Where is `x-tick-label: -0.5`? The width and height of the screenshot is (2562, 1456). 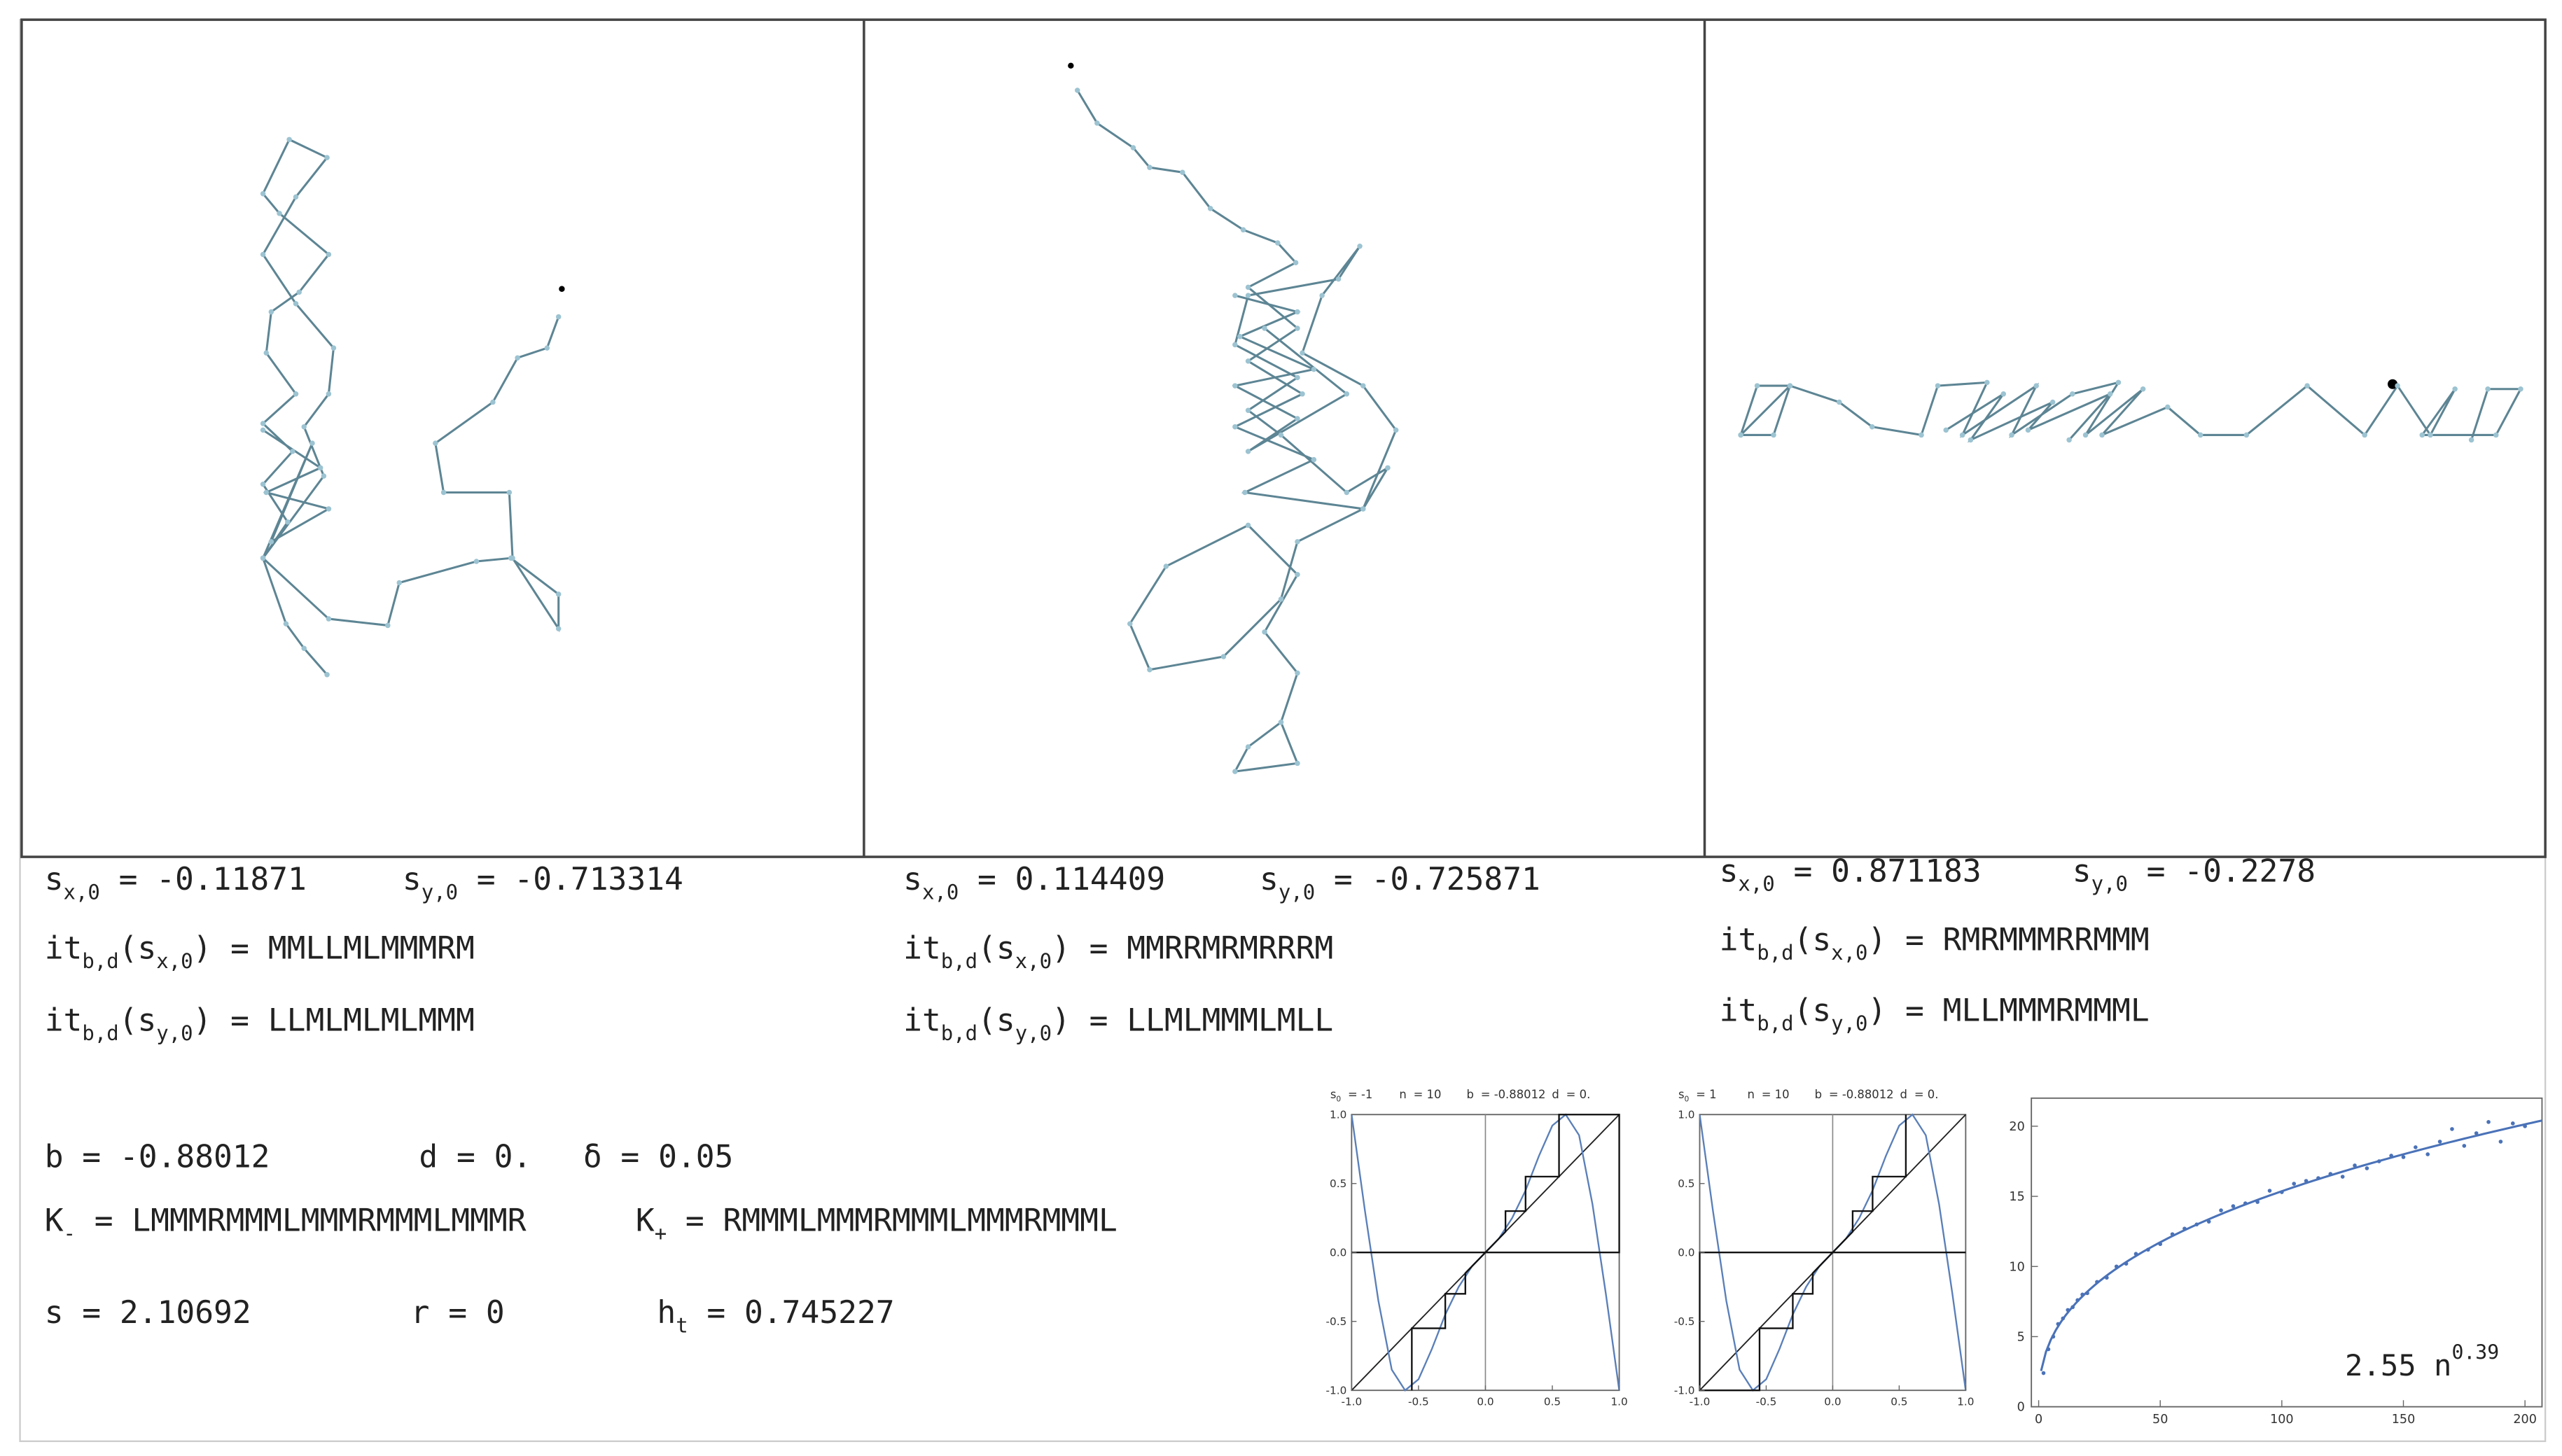
x-tick-label: -0.5 is located at coordinates (1766, 1401).